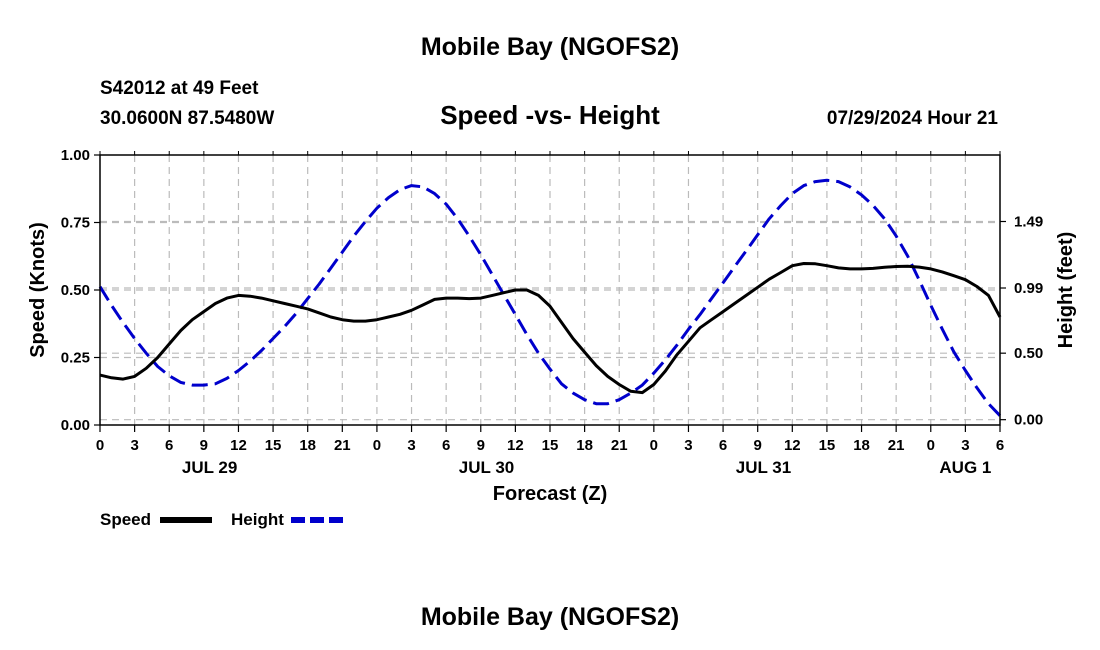 The image size is (1100, 650). Describe the element at coordinates (179, 88) in the screenshot. I see `station-label: S42012 at 49 Feet` at that location.